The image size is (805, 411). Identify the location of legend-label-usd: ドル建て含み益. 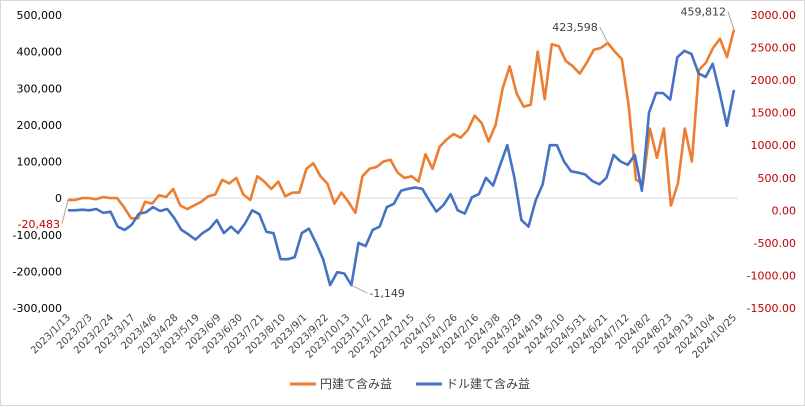
(488, 383).